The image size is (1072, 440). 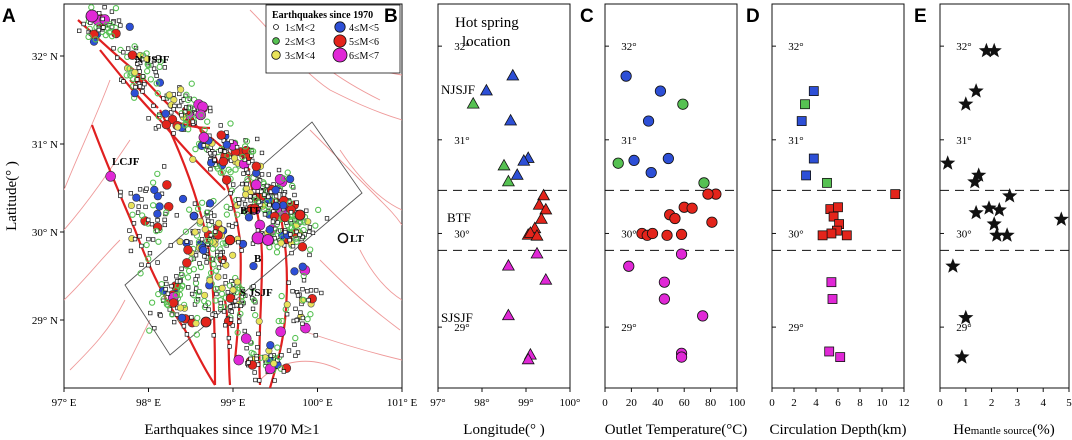 What do you see at coordinates (364, 42) in the screenshot?
I see `legend-label: 5≤M<6` at bounding box center [364, 42].